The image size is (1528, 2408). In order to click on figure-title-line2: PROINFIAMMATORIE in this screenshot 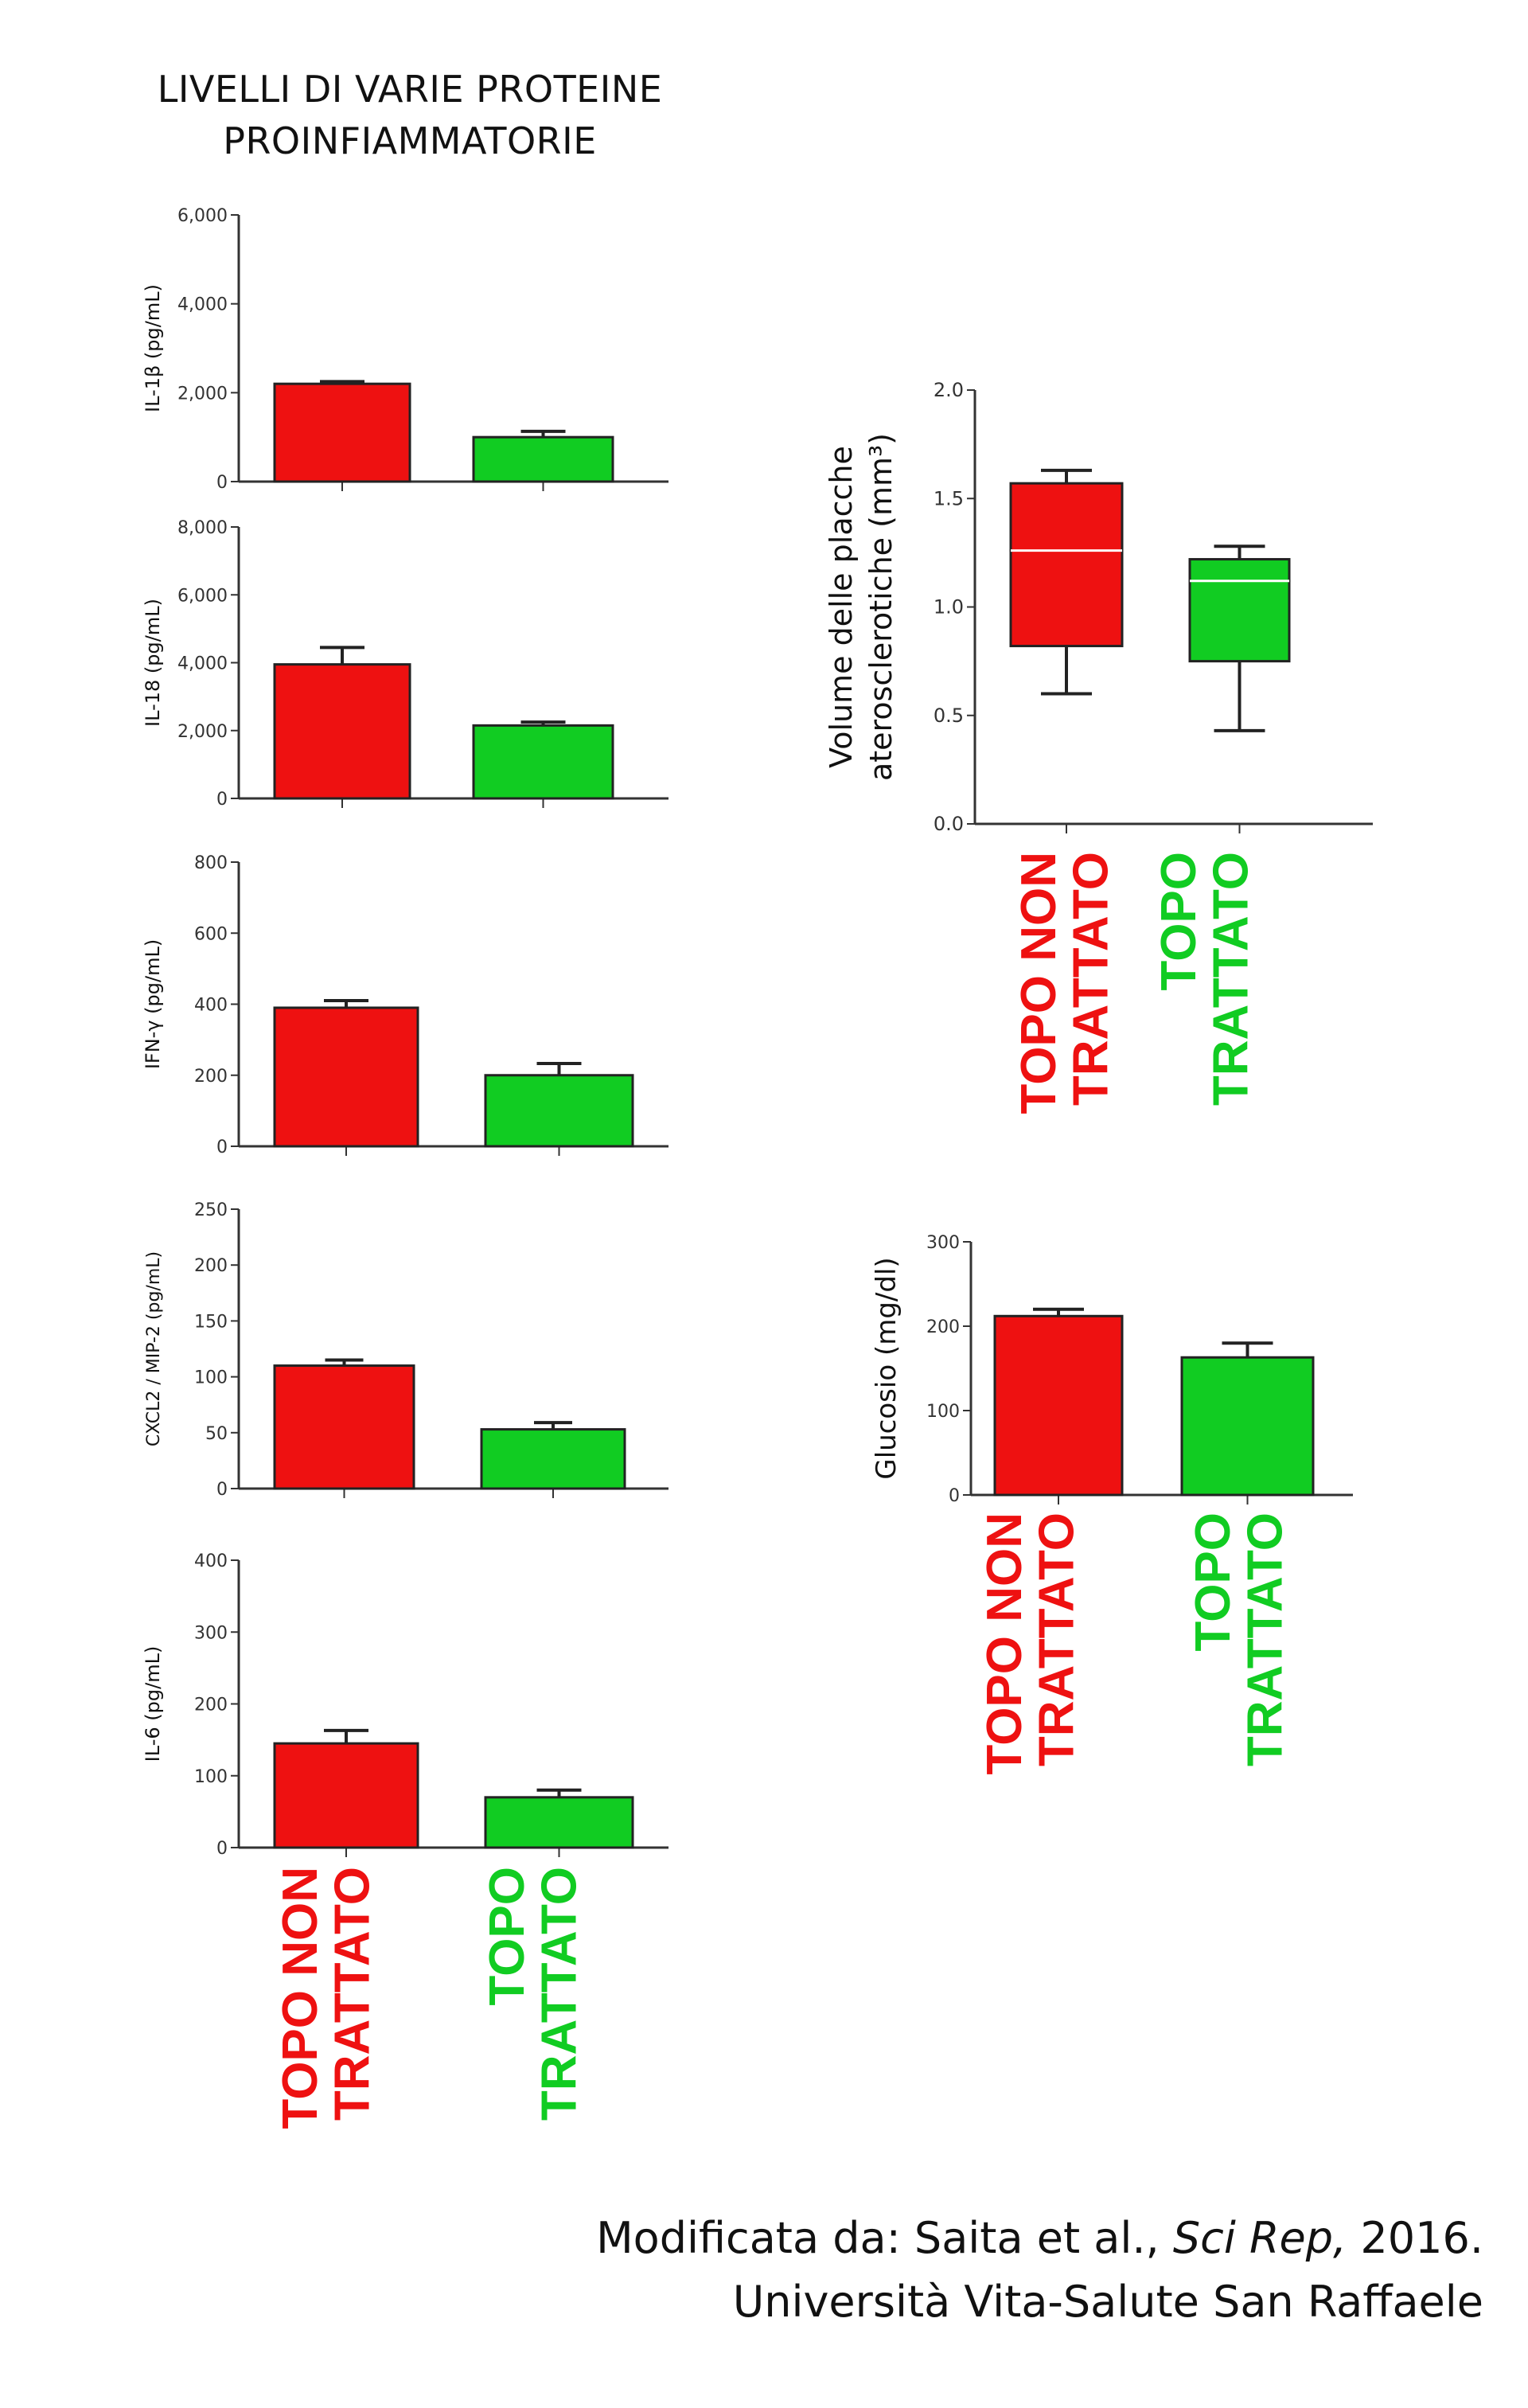, I will do `click(410, 140)`.